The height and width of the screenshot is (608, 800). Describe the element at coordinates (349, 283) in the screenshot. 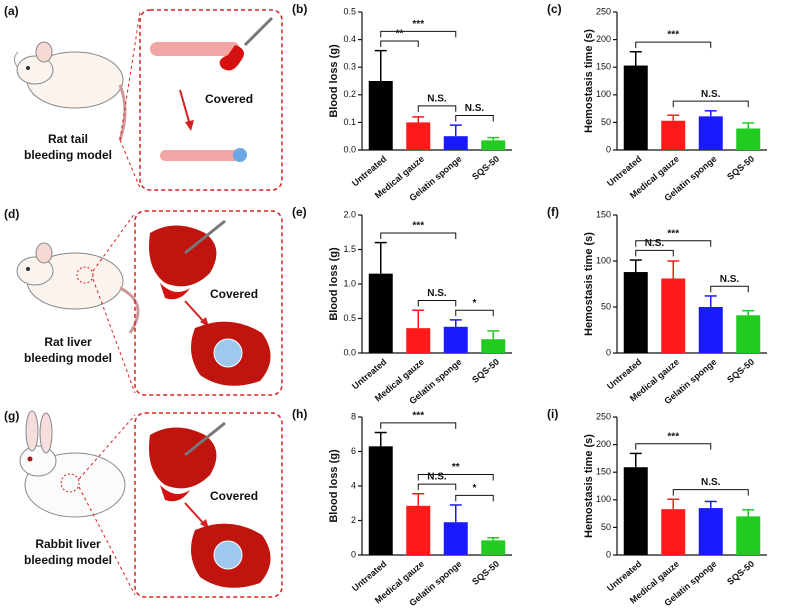

I see `y-tick-label: 1.0` at that location.